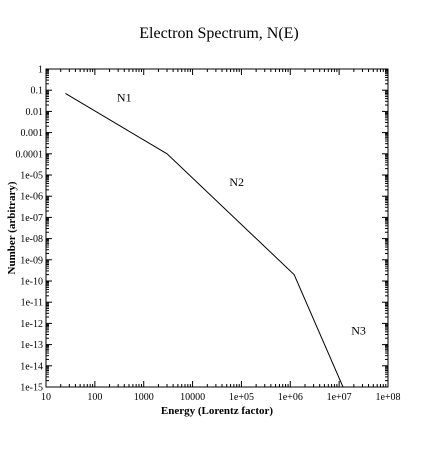  What do you see at coordinates (12, 227) in the screenshot?
I see `y-axis-title: Number (arbitrary)` at bounding box center [12, 227].